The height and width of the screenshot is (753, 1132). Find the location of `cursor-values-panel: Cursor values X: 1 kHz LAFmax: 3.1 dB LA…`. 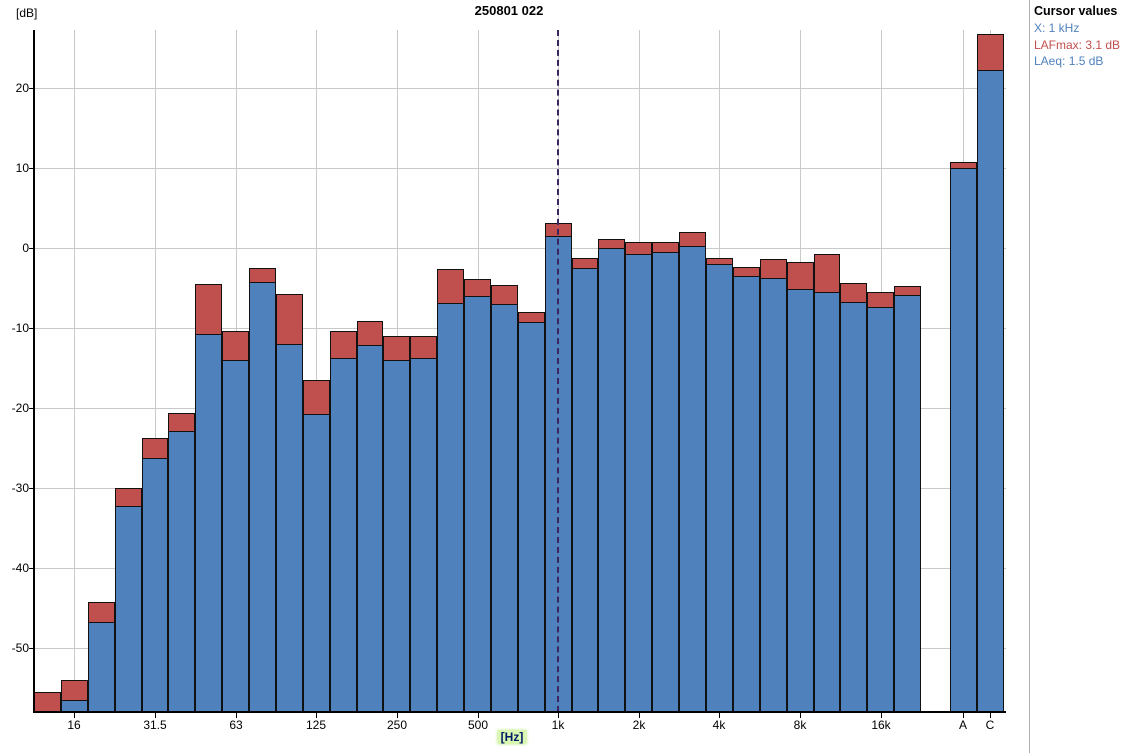

cursor-values-panel: Cursor values X: 1 kHz LAFmax: 3.1 dB LA… is located at coordinates (1082, 37).